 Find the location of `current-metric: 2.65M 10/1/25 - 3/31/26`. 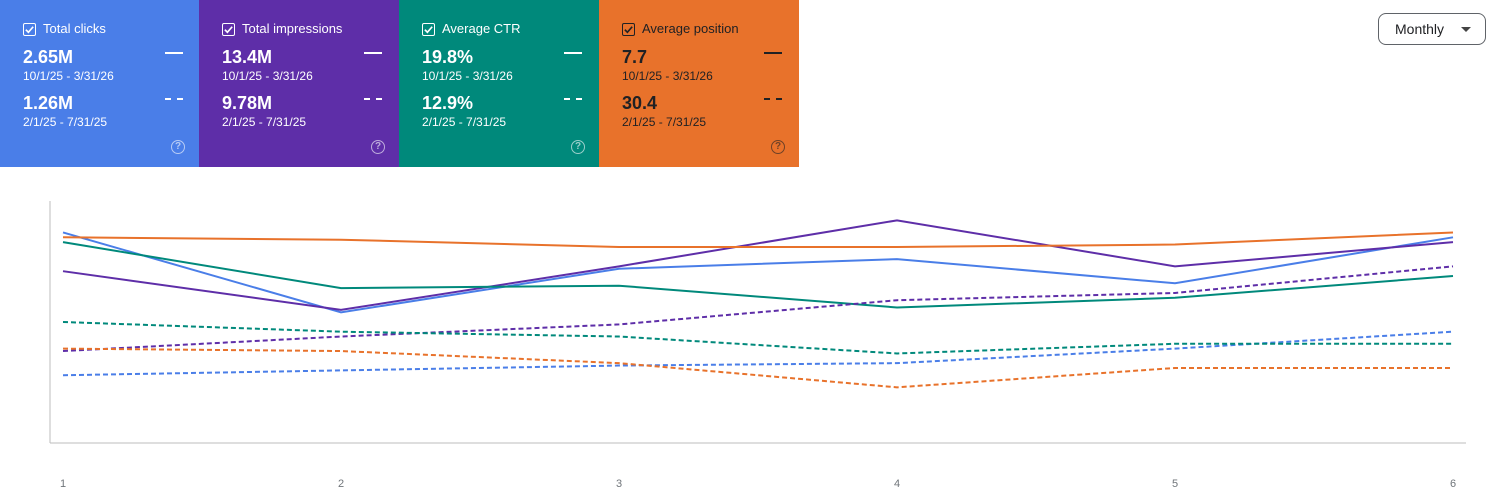

current-metric: 2.65M 10/1/25 - 3/31/26 is located at coordinates (103, 64).